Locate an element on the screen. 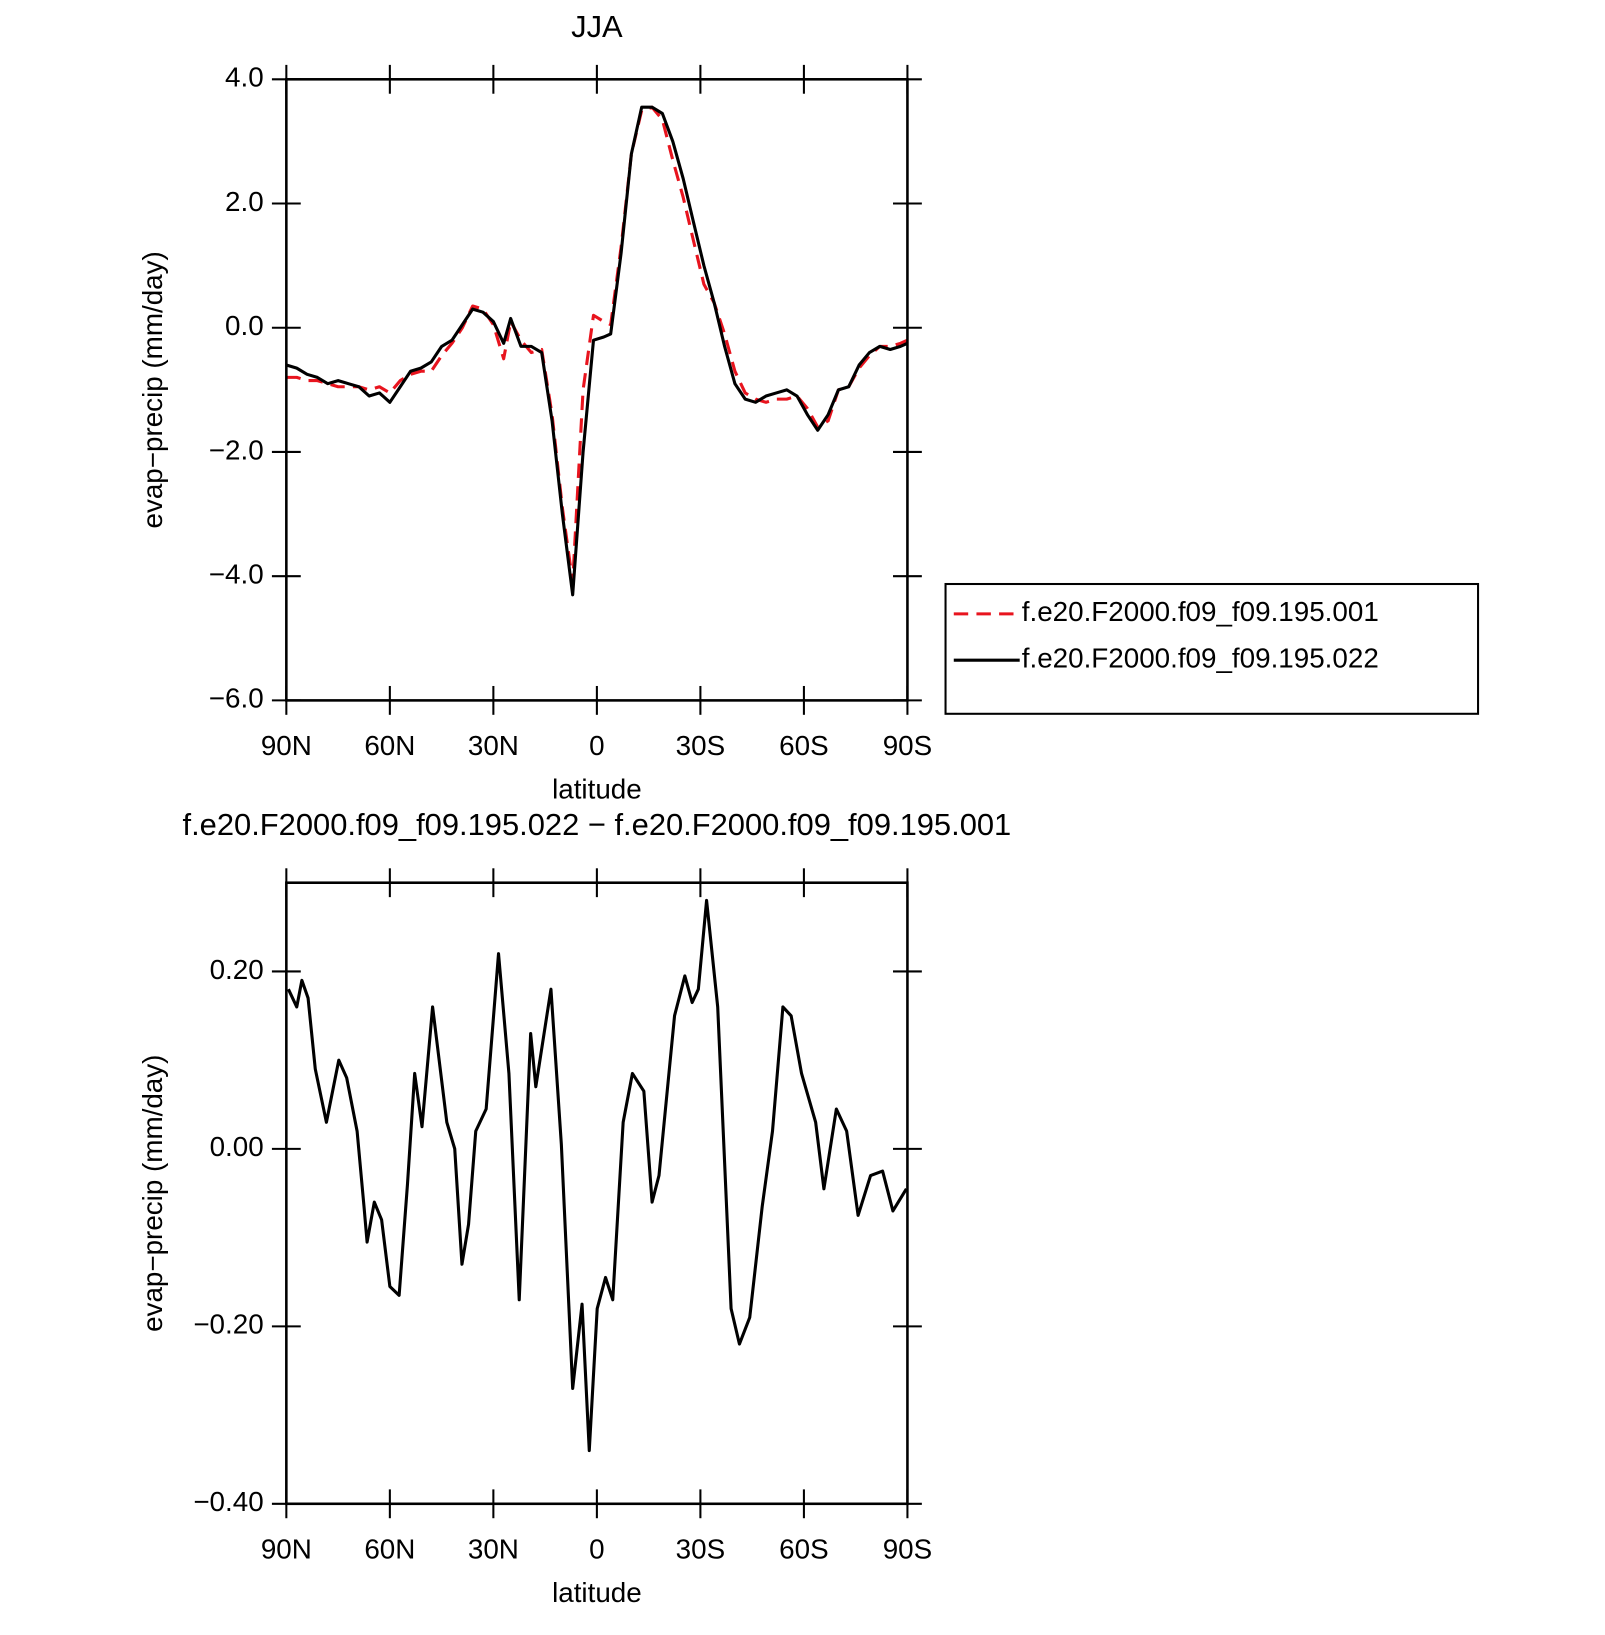  legend-box is located at coordinates (1212, 648).